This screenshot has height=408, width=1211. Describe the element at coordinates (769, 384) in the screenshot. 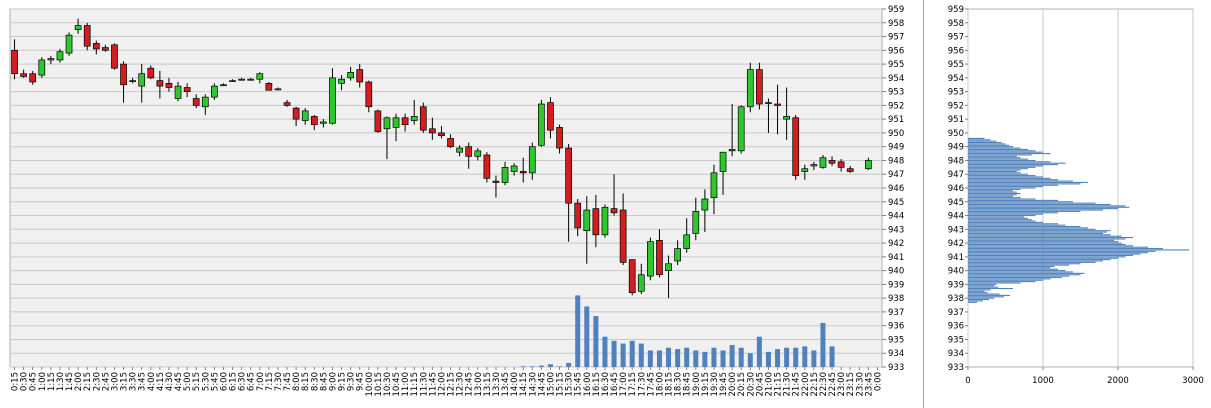

I see `x-tick-label: 21:00` at that location.